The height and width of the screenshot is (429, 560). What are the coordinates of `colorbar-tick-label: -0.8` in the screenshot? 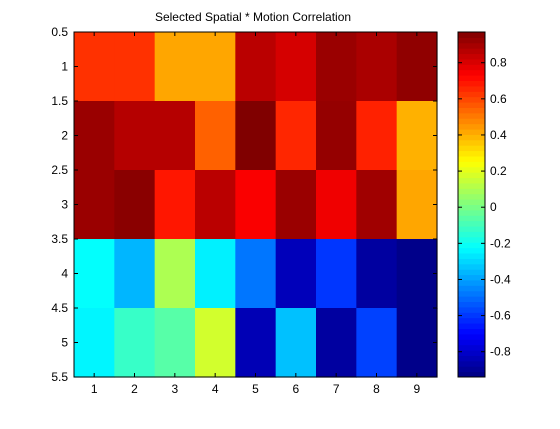 It's located at (500, 352).